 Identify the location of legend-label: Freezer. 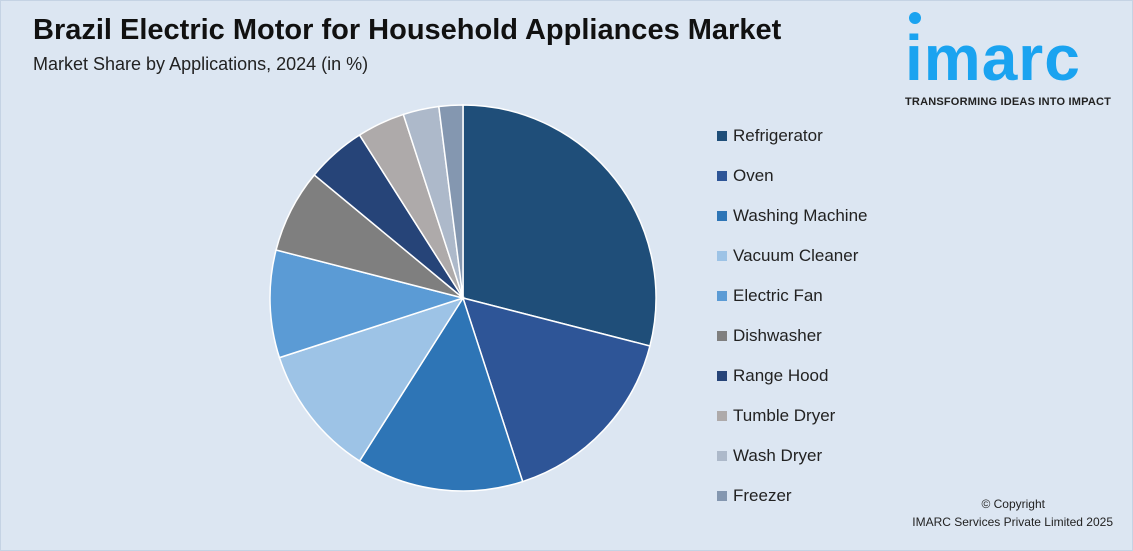
(762, 495).